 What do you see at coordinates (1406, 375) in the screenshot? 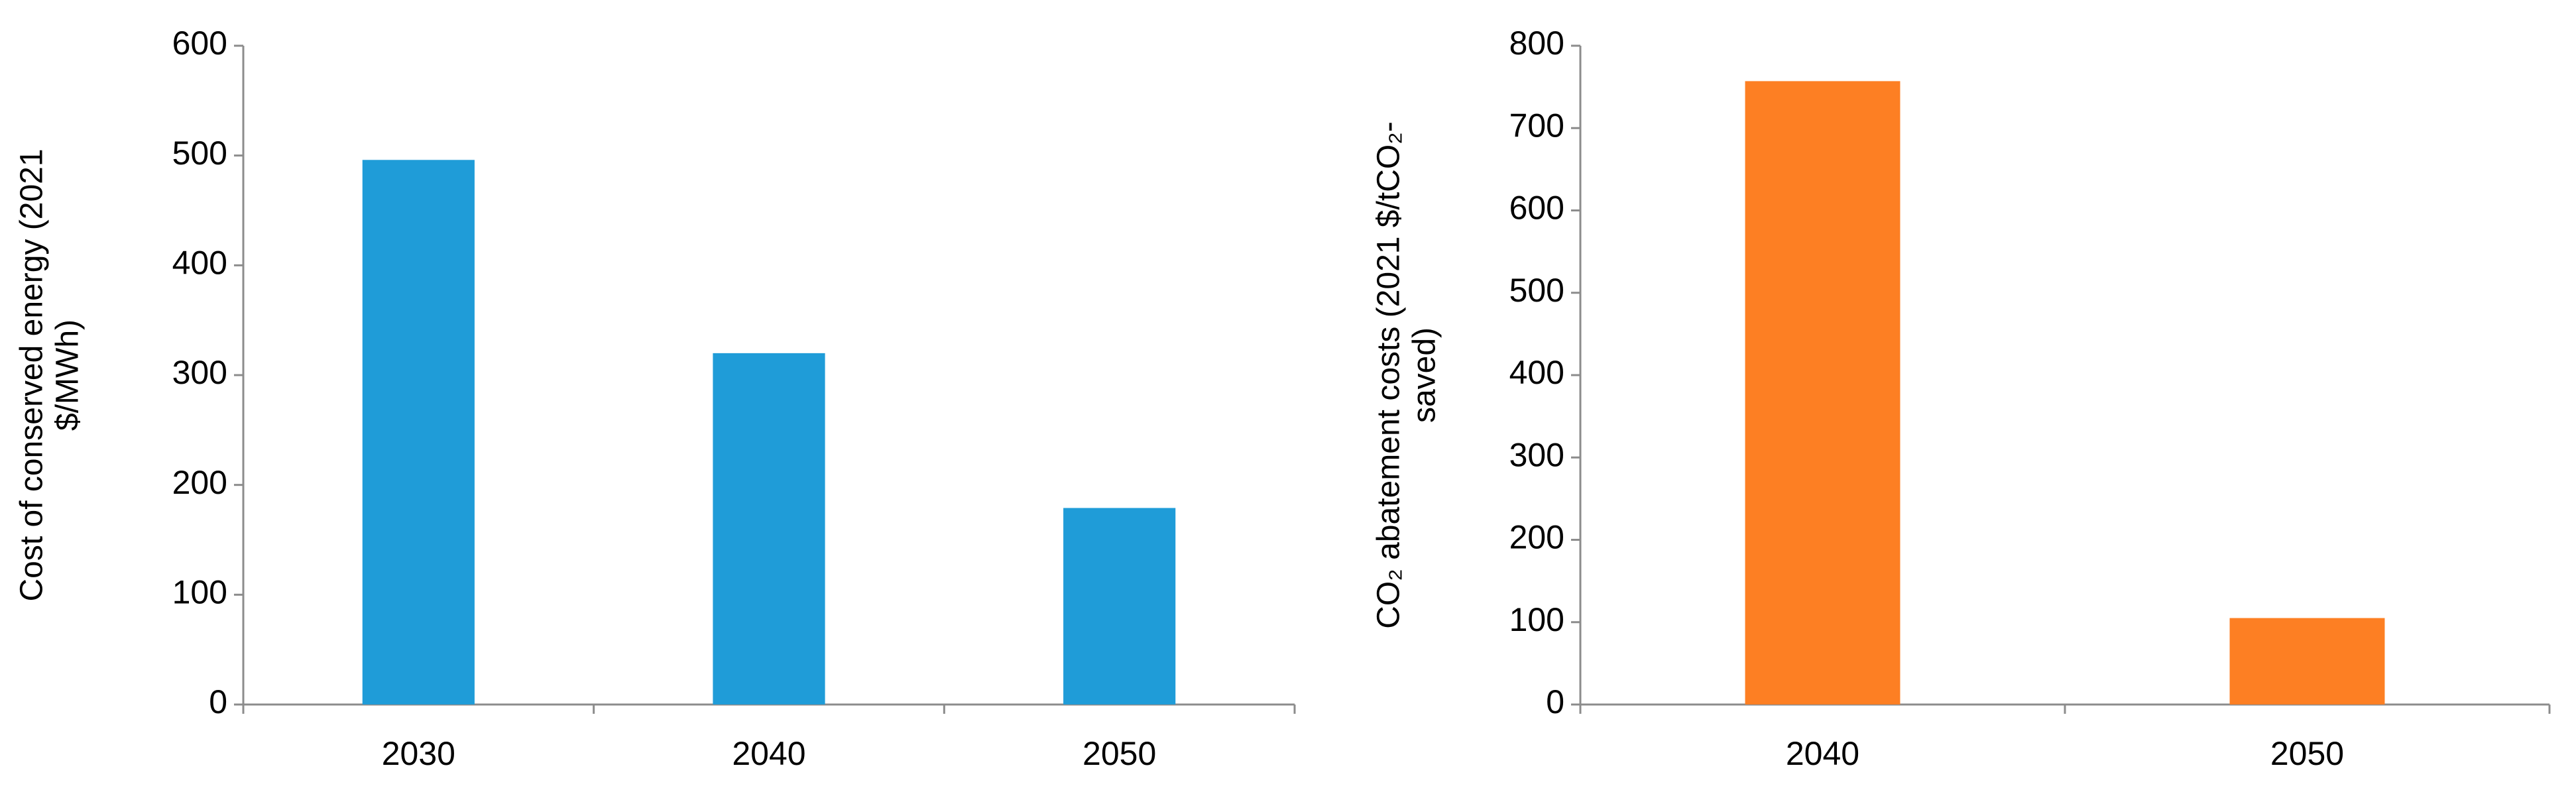
I see `y-axis-title: CO₂ abatement costs (2021 $/tCO₂-saved)` at bounding box center [1406, 375].